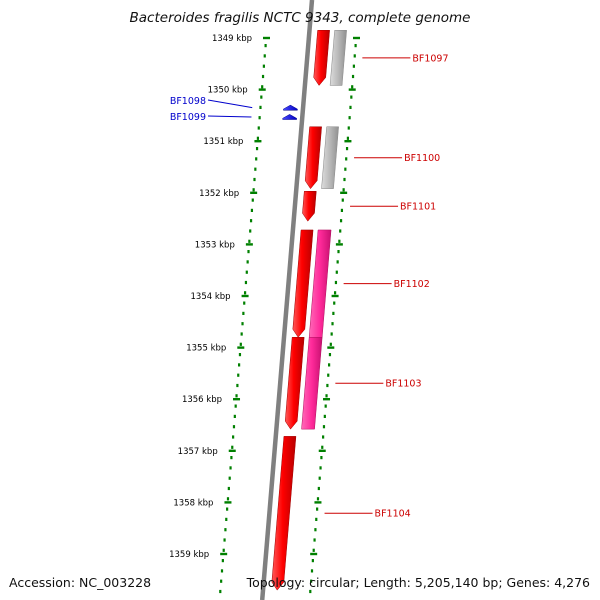 The width and height of the screenshot is (600, 600). What do you see at coordinates (430, 58) in the screenshot?
I see `forward-gene-label: BF1097` at bounding box center [430, 58].